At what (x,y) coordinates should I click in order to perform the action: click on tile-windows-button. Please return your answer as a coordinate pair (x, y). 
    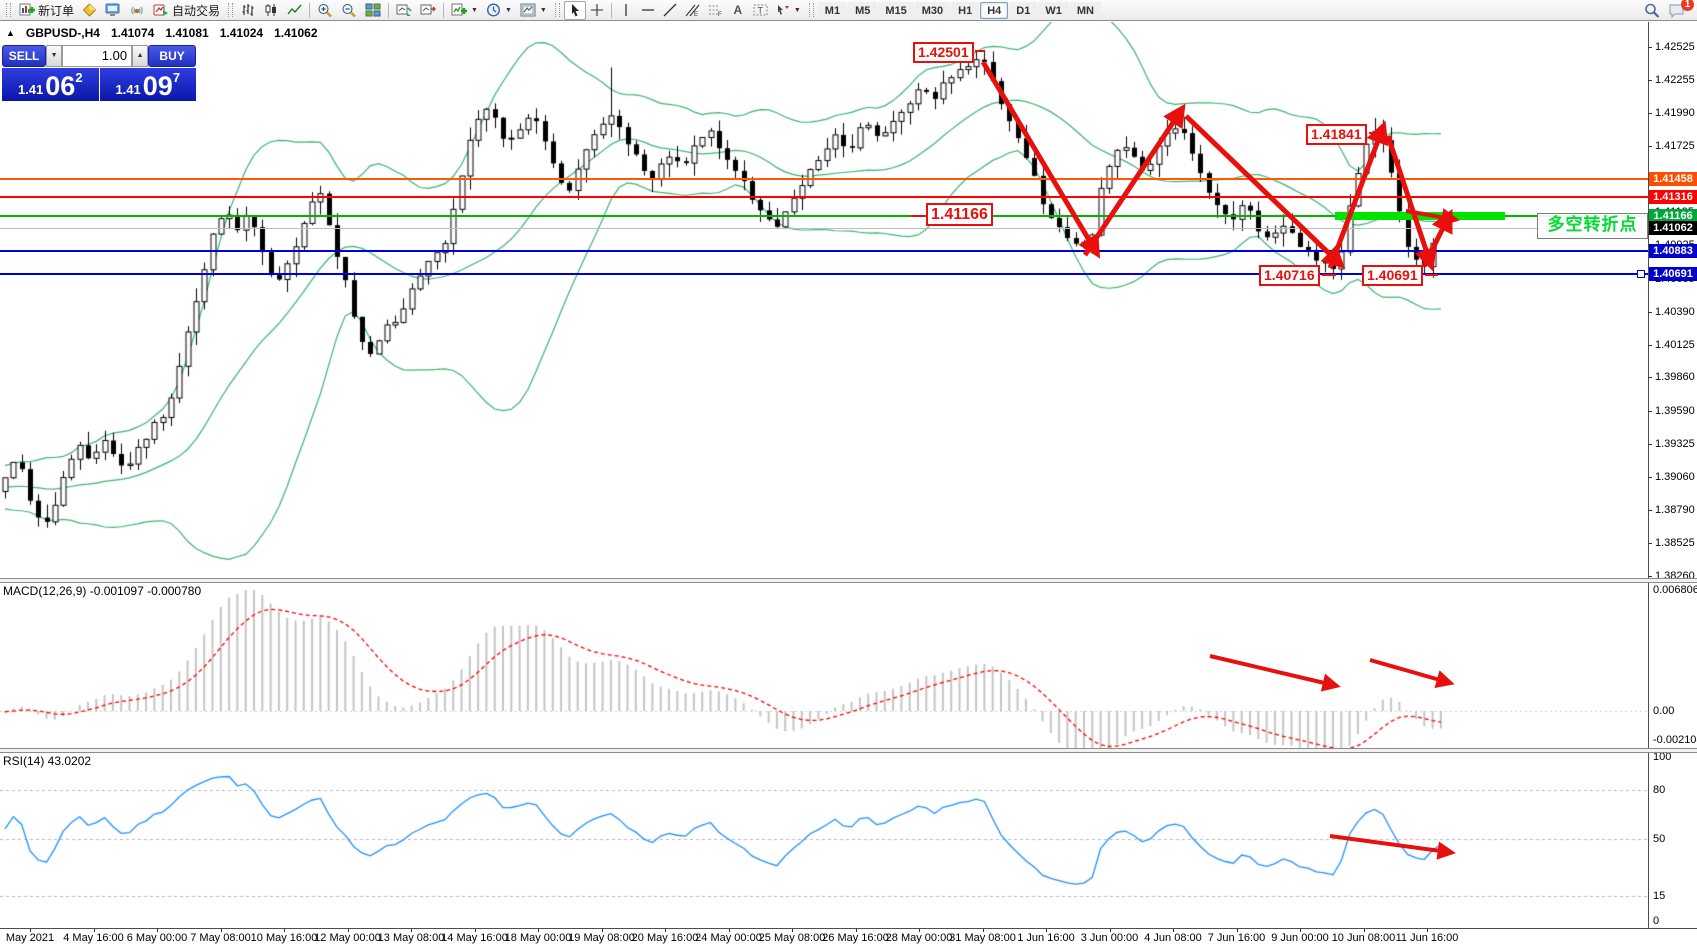
    Looking at the image, I should click on (373, 10).